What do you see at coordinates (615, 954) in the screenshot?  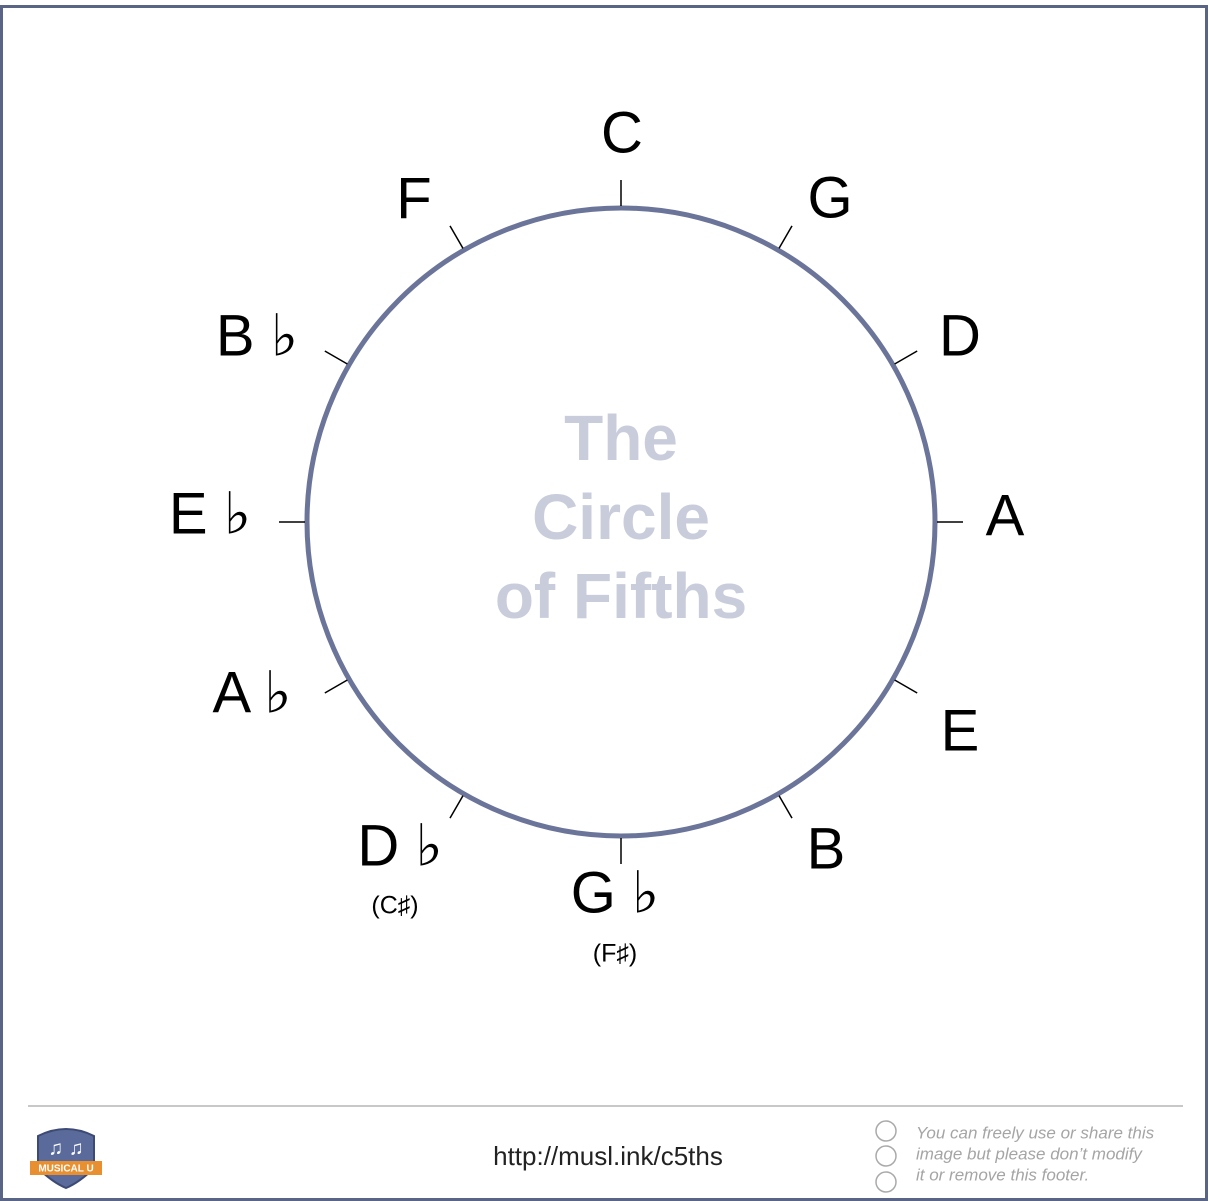 I see `key-alt: (F♯)` at bounding box center [615, 954].